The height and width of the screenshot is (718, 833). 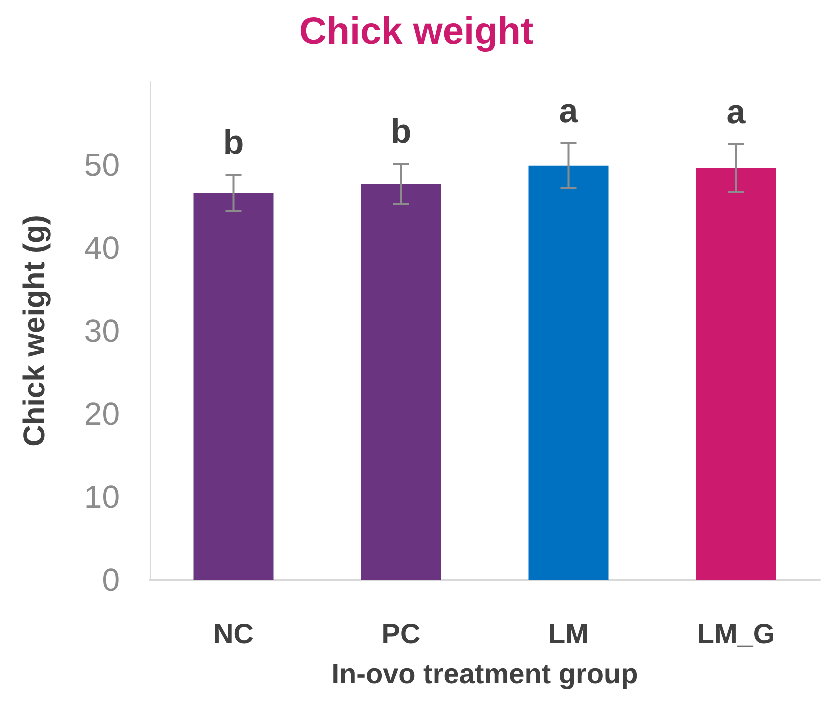 I want to click on y-axis-title: Chick weight (g), so click(x=35, y=331).